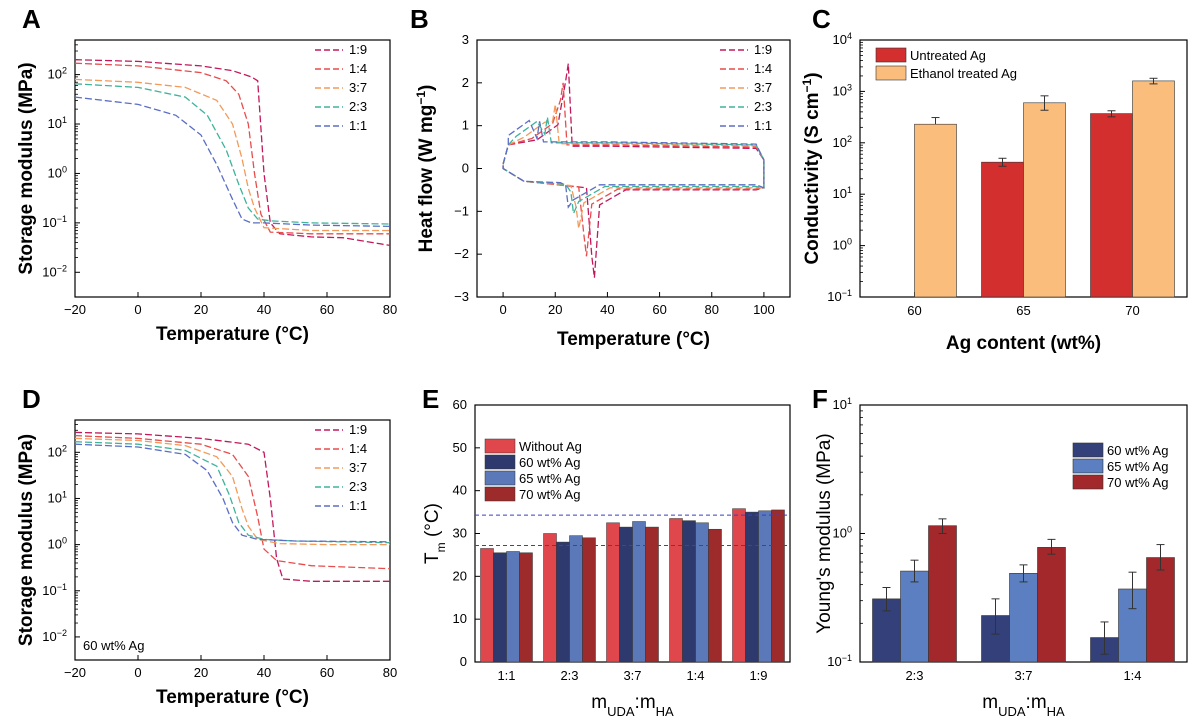 Image resolution: width=1200 pixels, height=721 pixels. Describe the element at coordinates (358, 505) in the screenshot. I see `panel-d-legend-label-5: 1:1` at that location.